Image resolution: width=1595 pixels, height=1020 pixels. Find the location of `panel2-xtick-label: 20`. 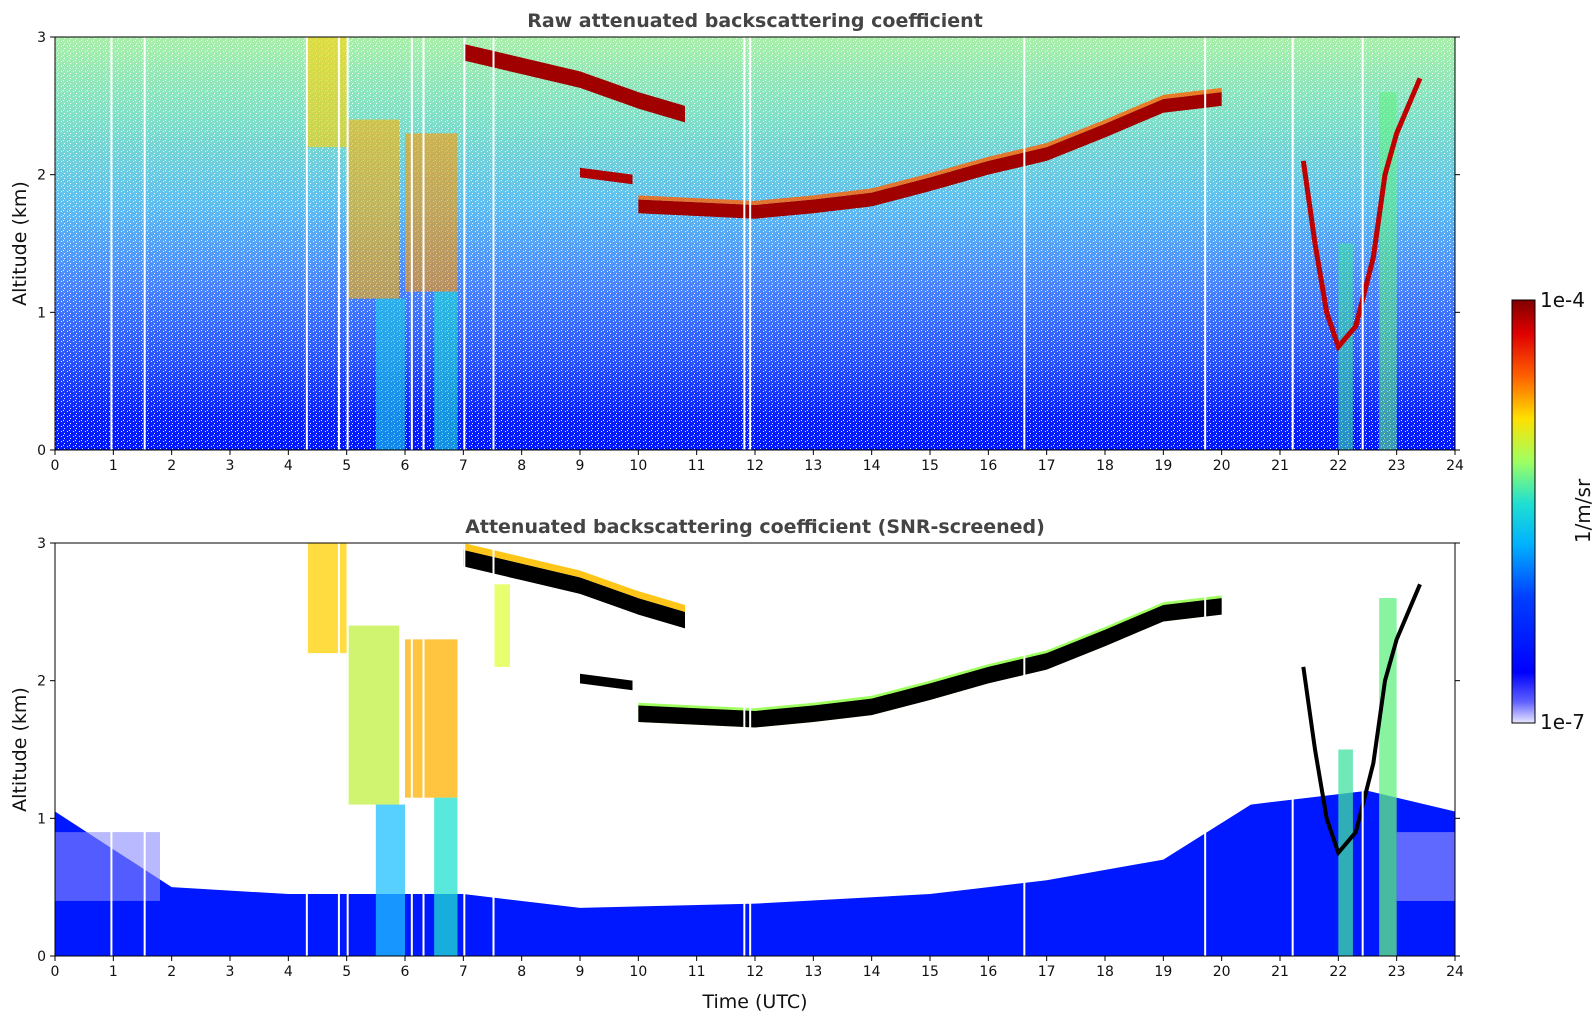

panel2-xtick-label: 20 is located at coordinates (1222, 972).